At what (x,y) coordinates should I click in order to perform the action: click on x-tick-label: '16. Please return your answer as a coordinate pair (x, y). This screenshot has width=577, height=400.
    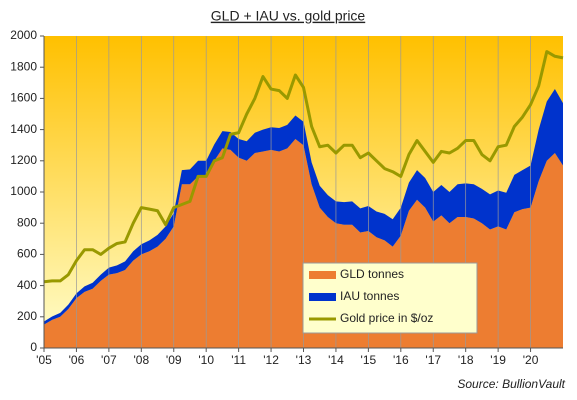
    Looking at the image, I should click on (401, 360).